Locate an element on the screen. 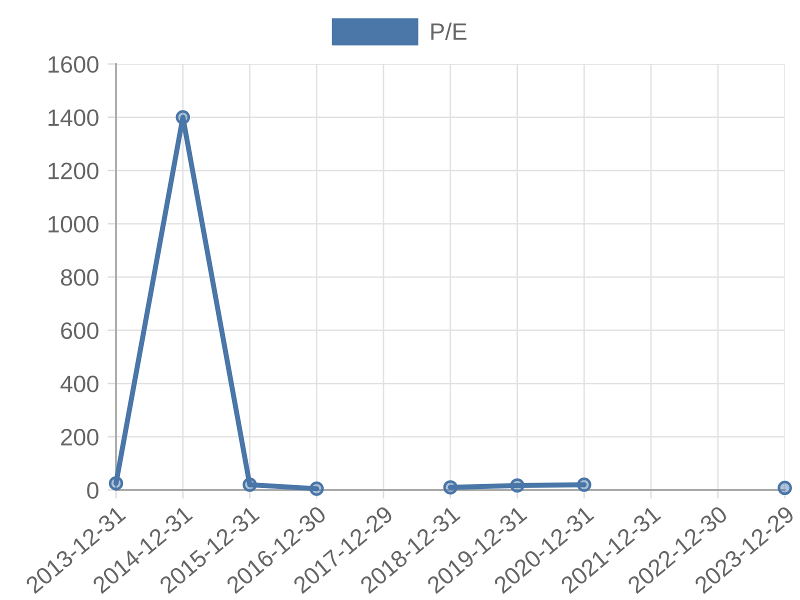 Image resolution: width=800 pixels, height=600 pixels. y-tick-label: 800 is located at coordinates (79, 277).